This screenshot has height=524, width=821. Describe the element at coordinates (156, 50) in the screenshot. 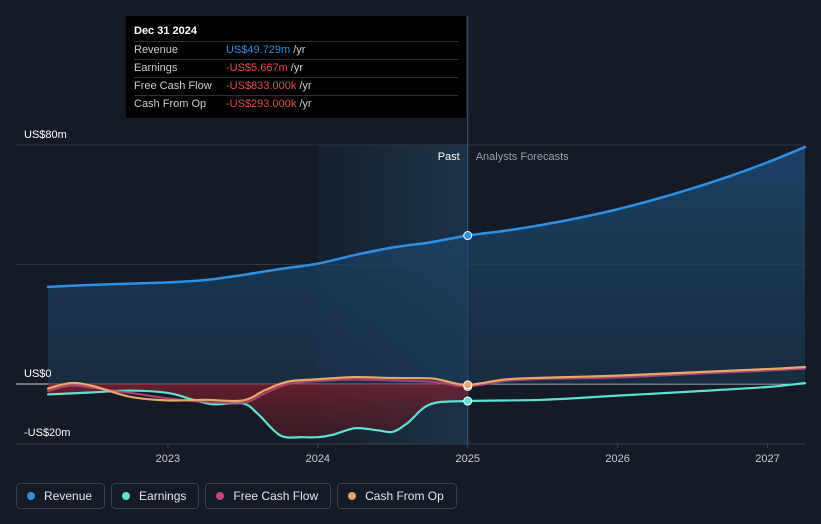

I see `tooltip-label: Revenue` at that location.